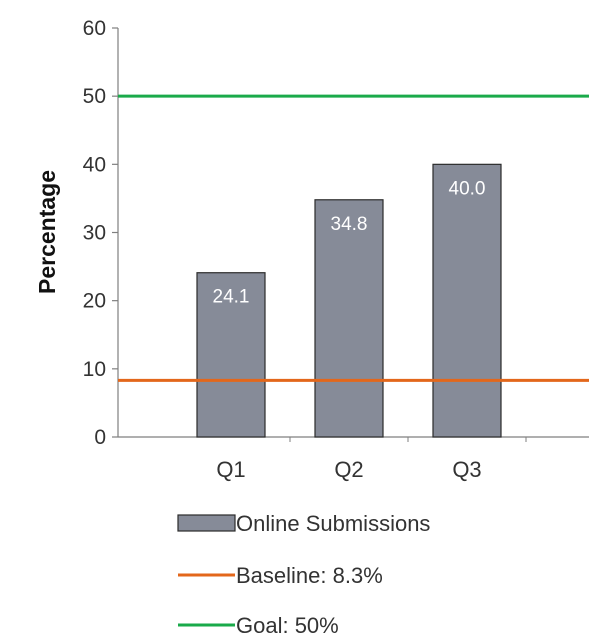 Image resolution: width=589 pixels, height=633 pixels. I want to click on legend-swatch-bar, so click(206, 523).